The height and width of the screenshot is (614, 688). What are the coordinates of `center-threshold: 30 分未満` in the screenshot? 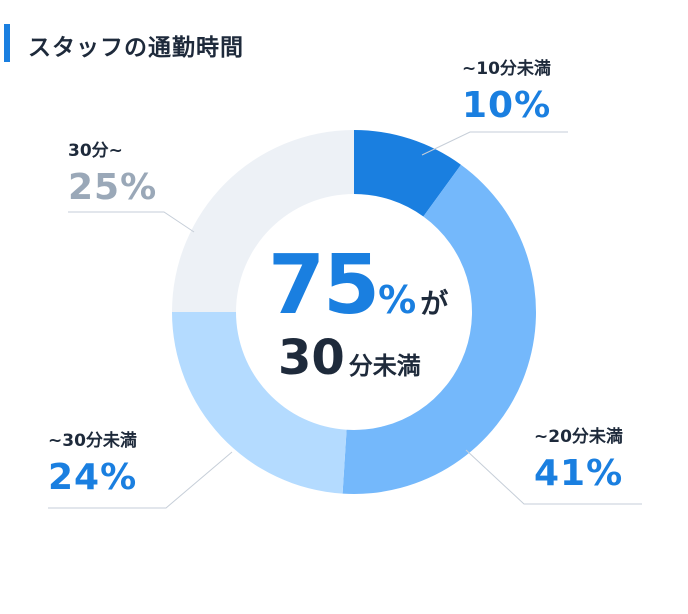 It's located at (349, 358).